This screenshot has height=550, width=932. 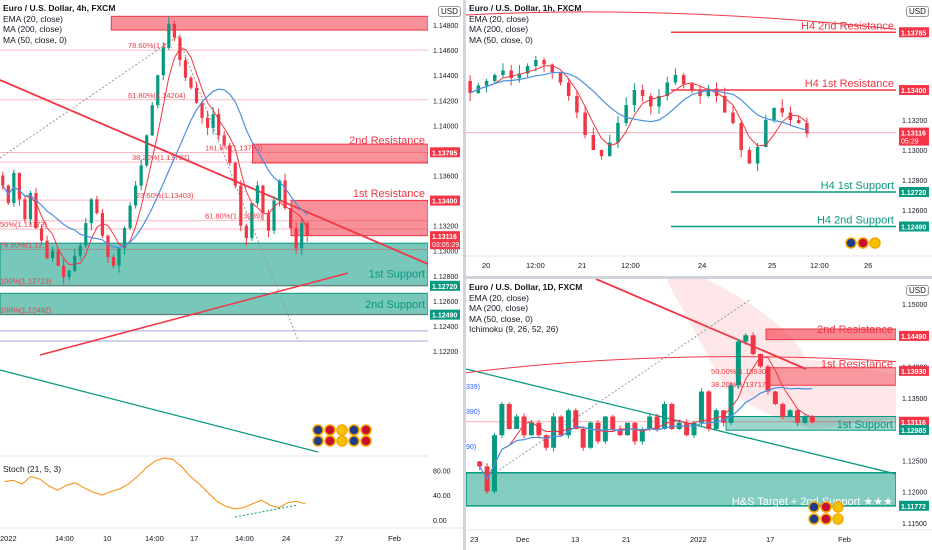 I want to click on zone-label: 2nd Resistance, so click(x=387, y=141).